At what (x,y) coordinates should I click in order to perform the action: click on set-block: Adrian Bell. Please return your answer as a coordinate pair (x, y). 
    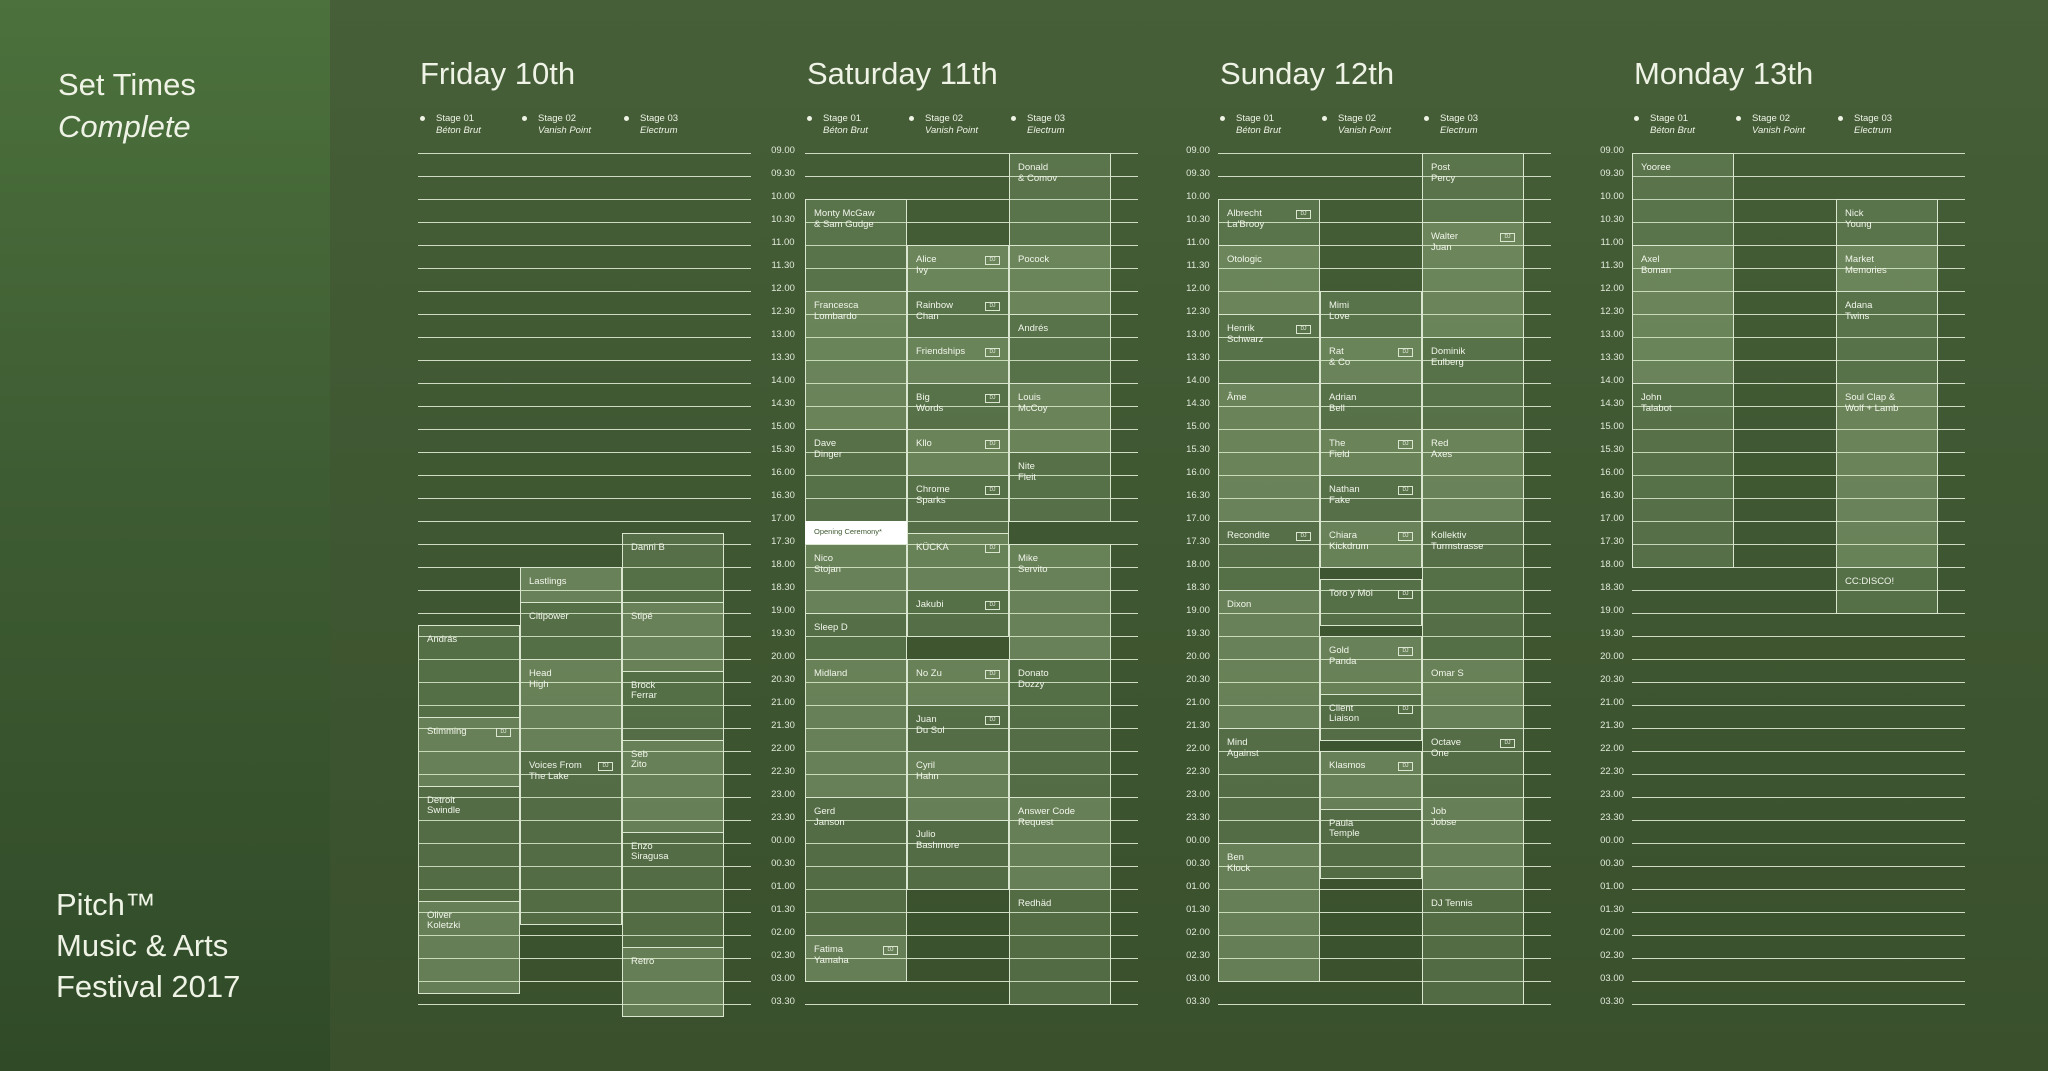
    Looking at the image, I should click on (1371, 407).